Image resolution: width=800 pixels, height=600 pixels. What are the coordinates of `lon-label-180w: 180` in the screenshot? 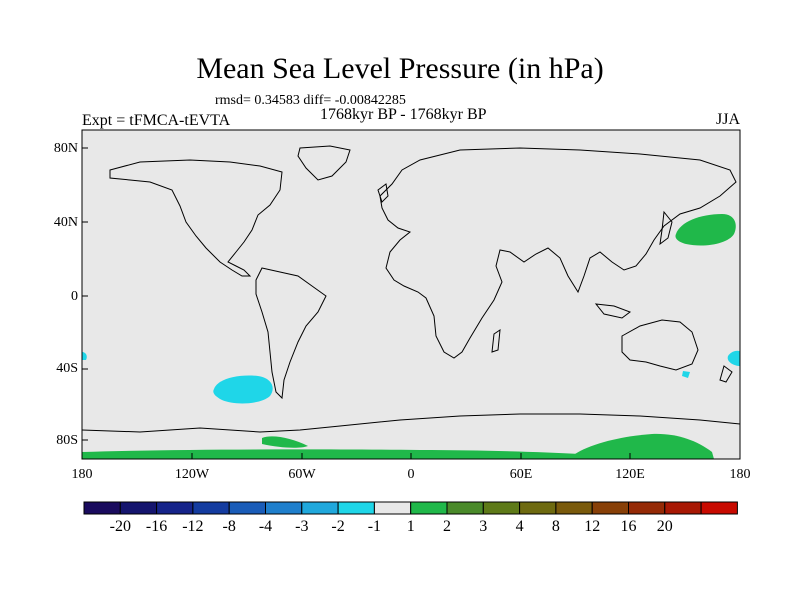 It's located at (82, 474).